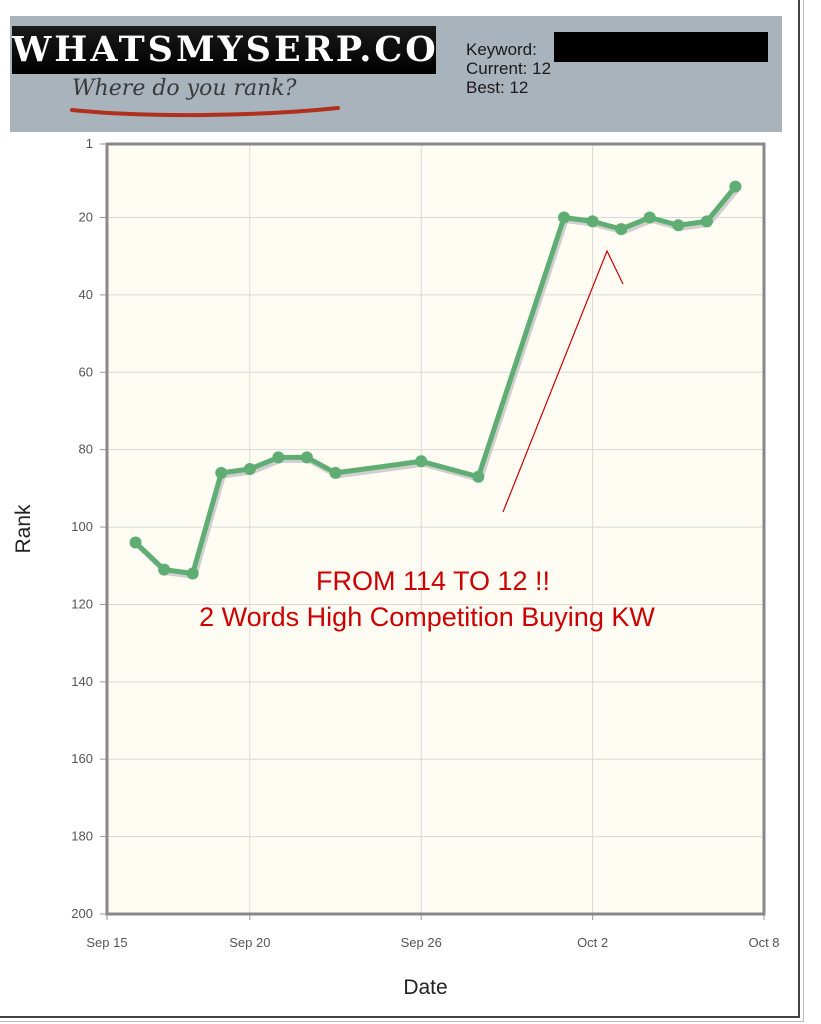 The height and width of the screenshot is (1024, 821). Describe the element at coordinates (592, 942) in the screenshot. I see `x-tick-label: Oct 2` at that location.